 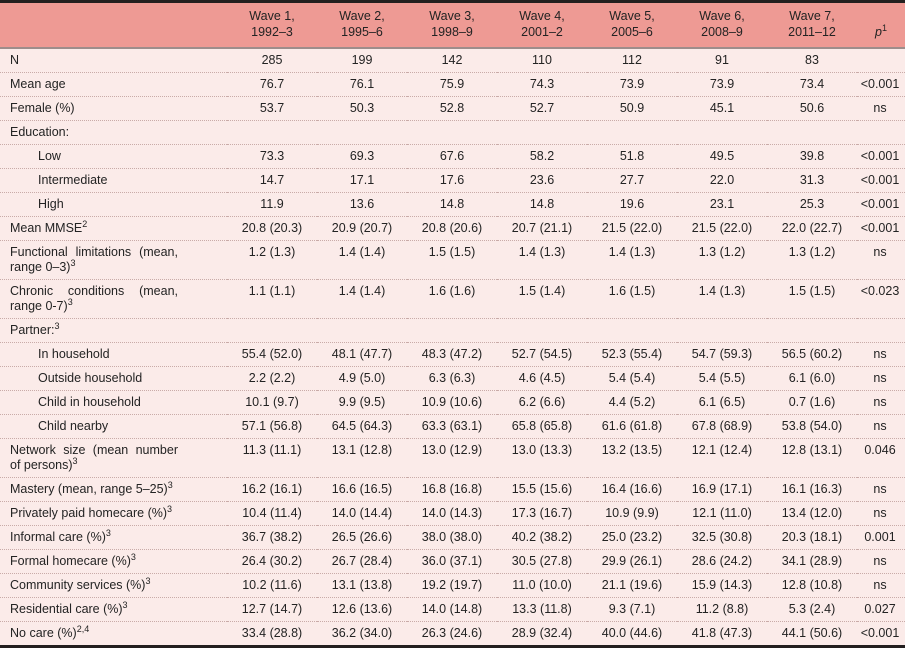 What do you see at coordinates (722, 26) in the screenshot?
I see `wave-6-column-header: Wave 6, 2008–9` at bounding box center [722, 26].